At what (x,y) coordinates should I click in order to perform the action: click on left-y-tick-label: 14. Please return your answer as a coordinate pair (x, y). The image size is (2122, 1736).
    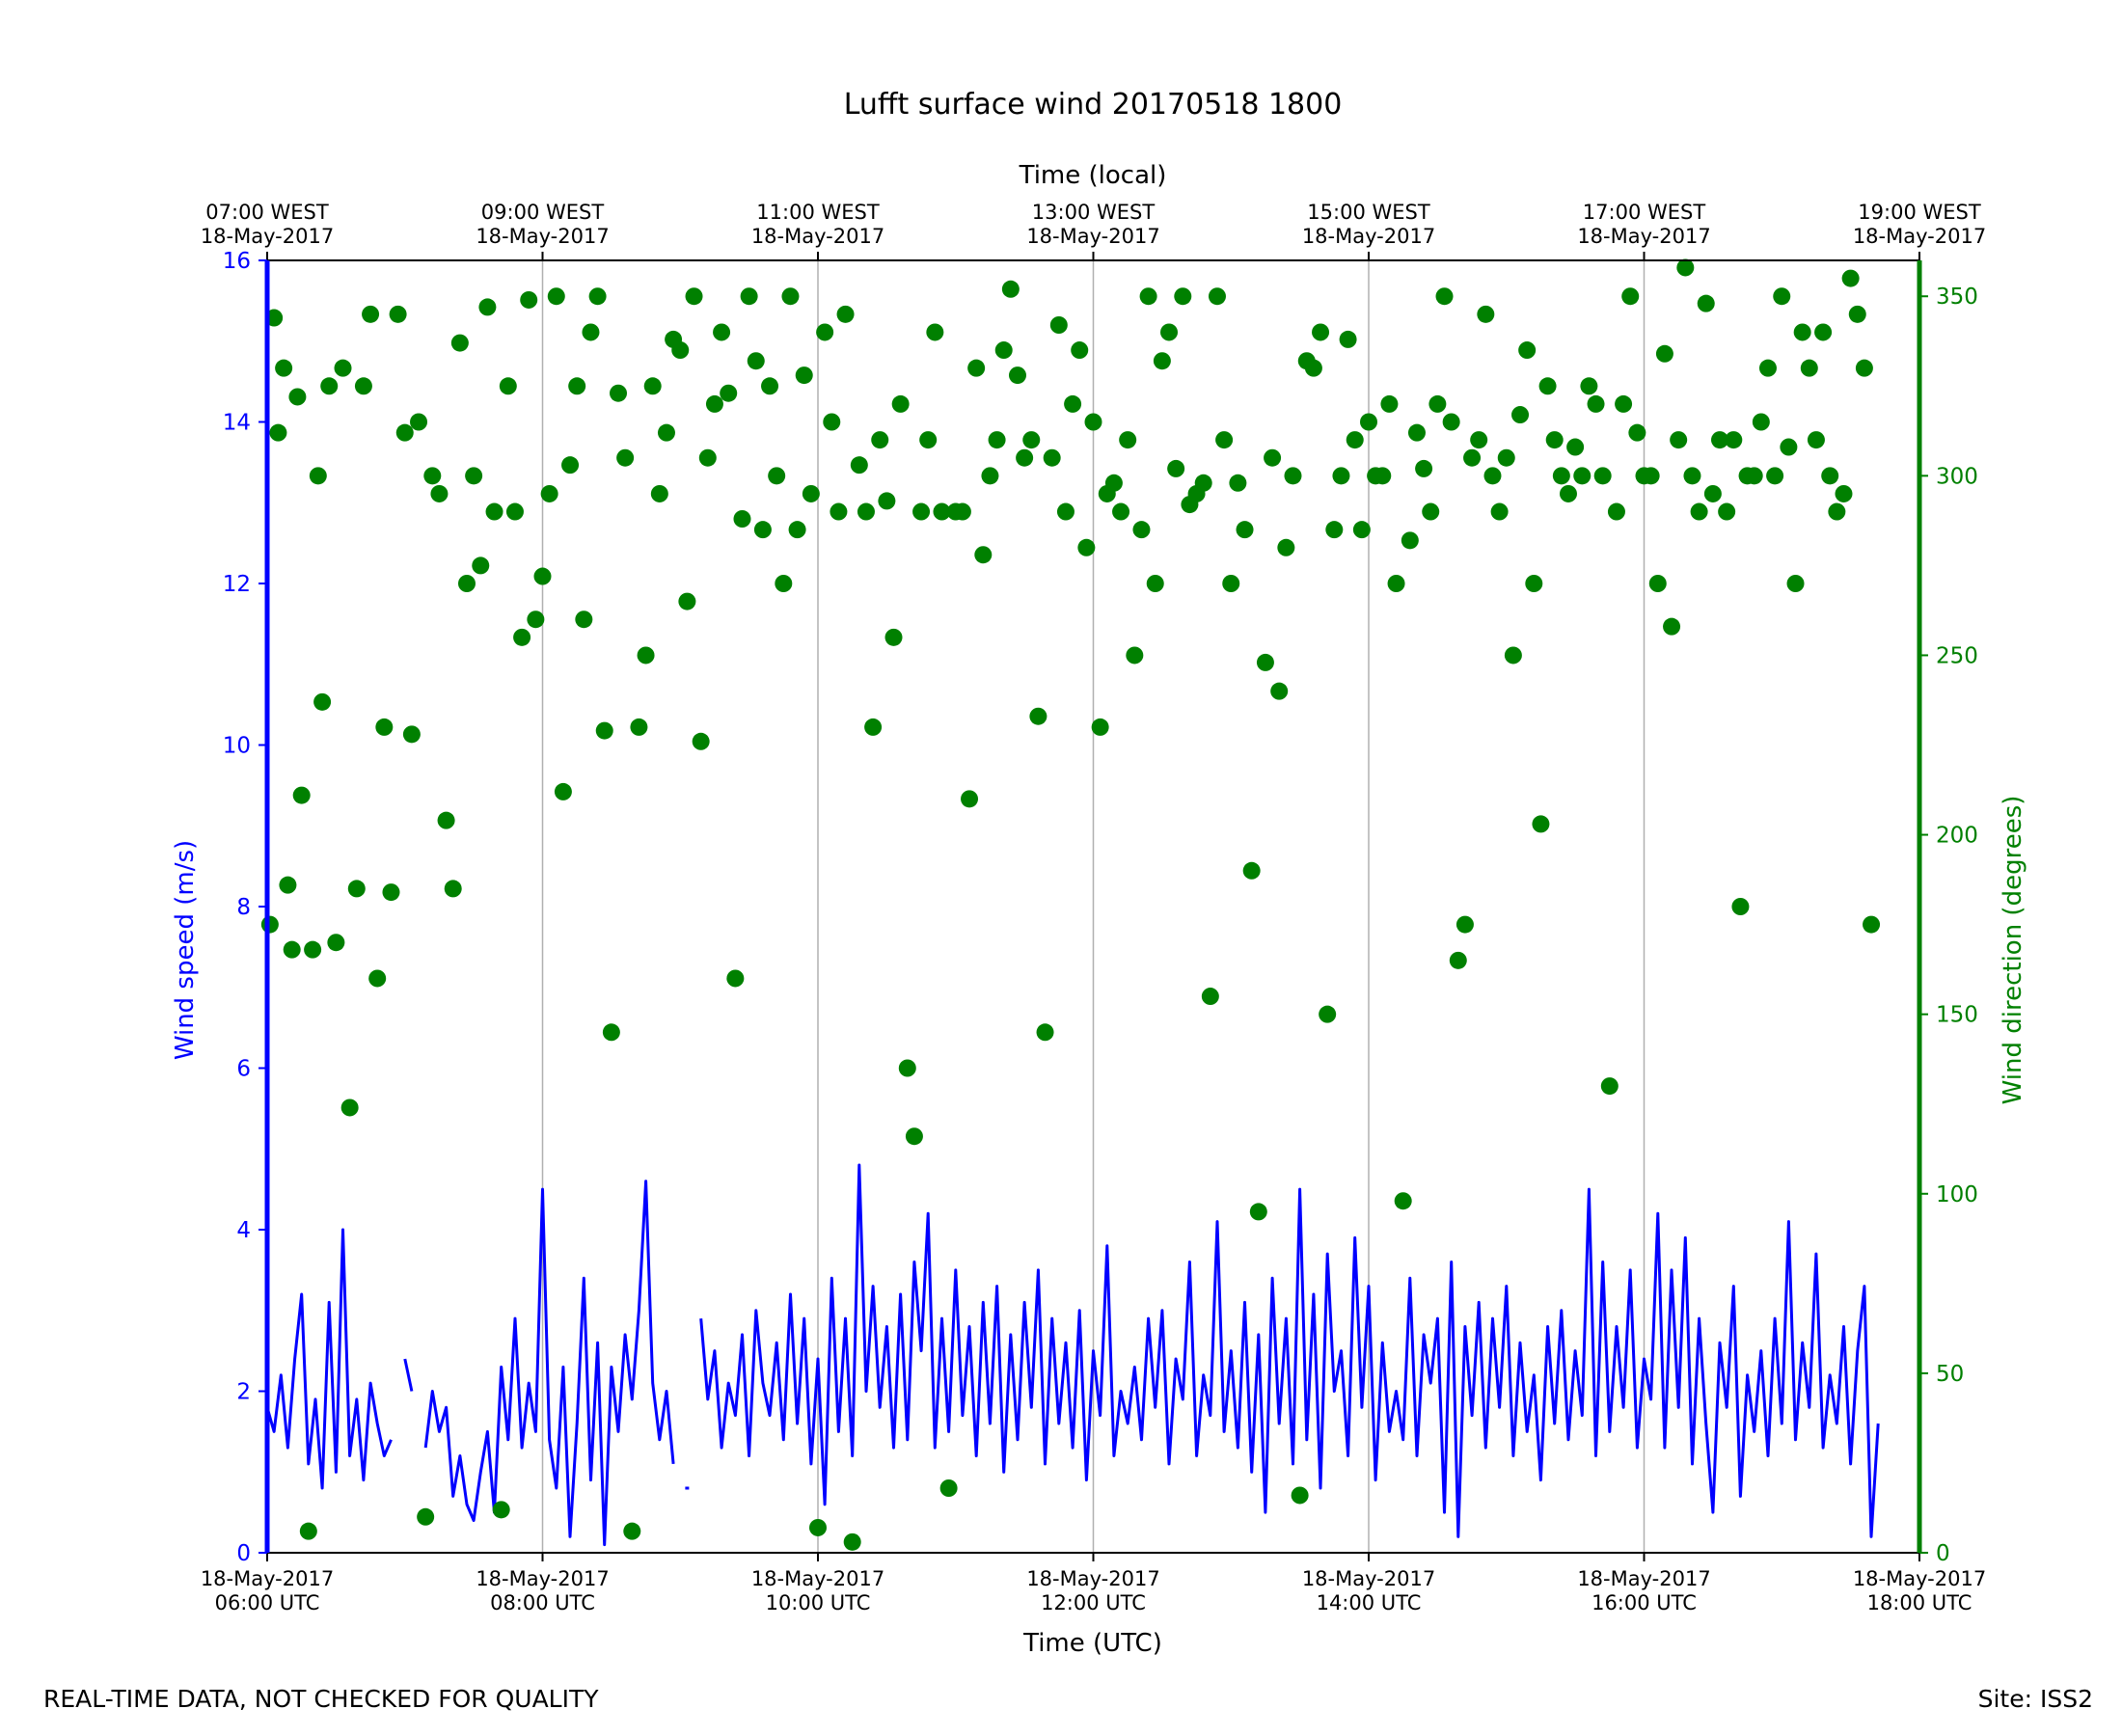
    Looking at the image, I should click on (237, 423).